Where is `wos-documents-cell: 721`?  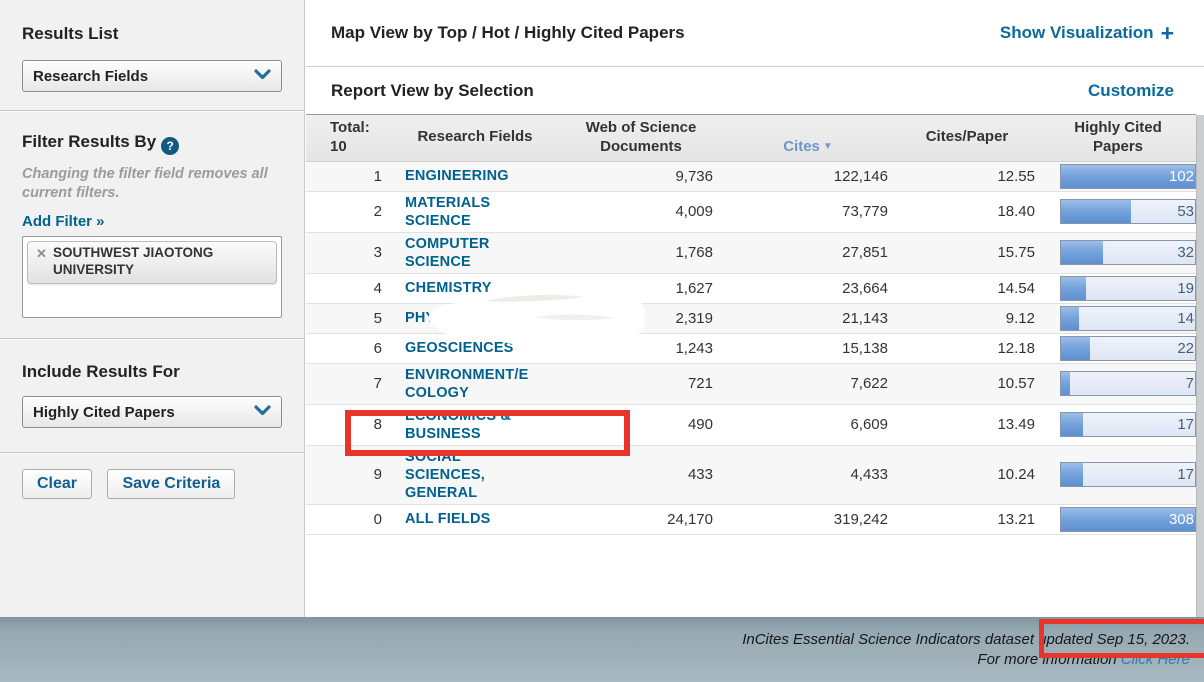 wos-documents-cell: 721 is located at coordinates (700, 383).